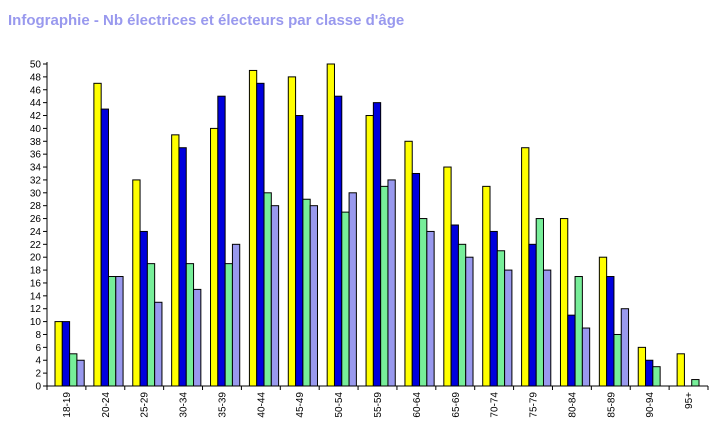  I want to click on y-tick-label: 40, so click(36, 129).